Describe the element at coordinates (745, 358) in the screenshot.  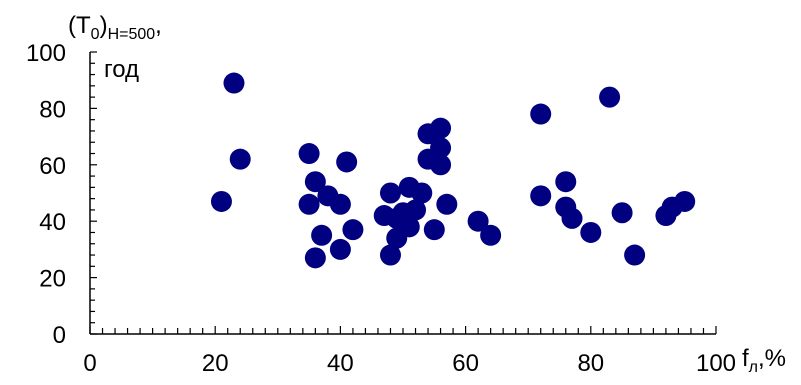
I see `x-axis-title-main: f` at that location.